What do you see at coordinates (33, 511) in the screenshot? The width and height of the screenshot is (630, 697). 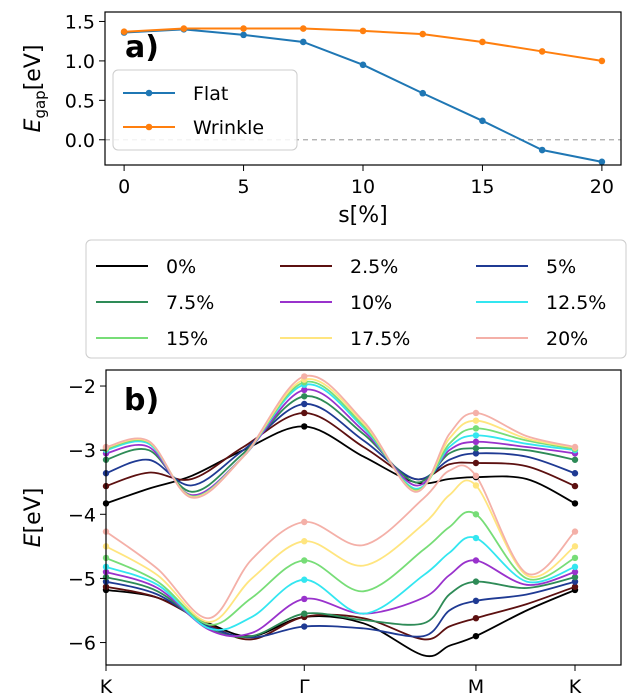 I see `band-y-label-unit: [eV]` at bounding box center [33, 511].